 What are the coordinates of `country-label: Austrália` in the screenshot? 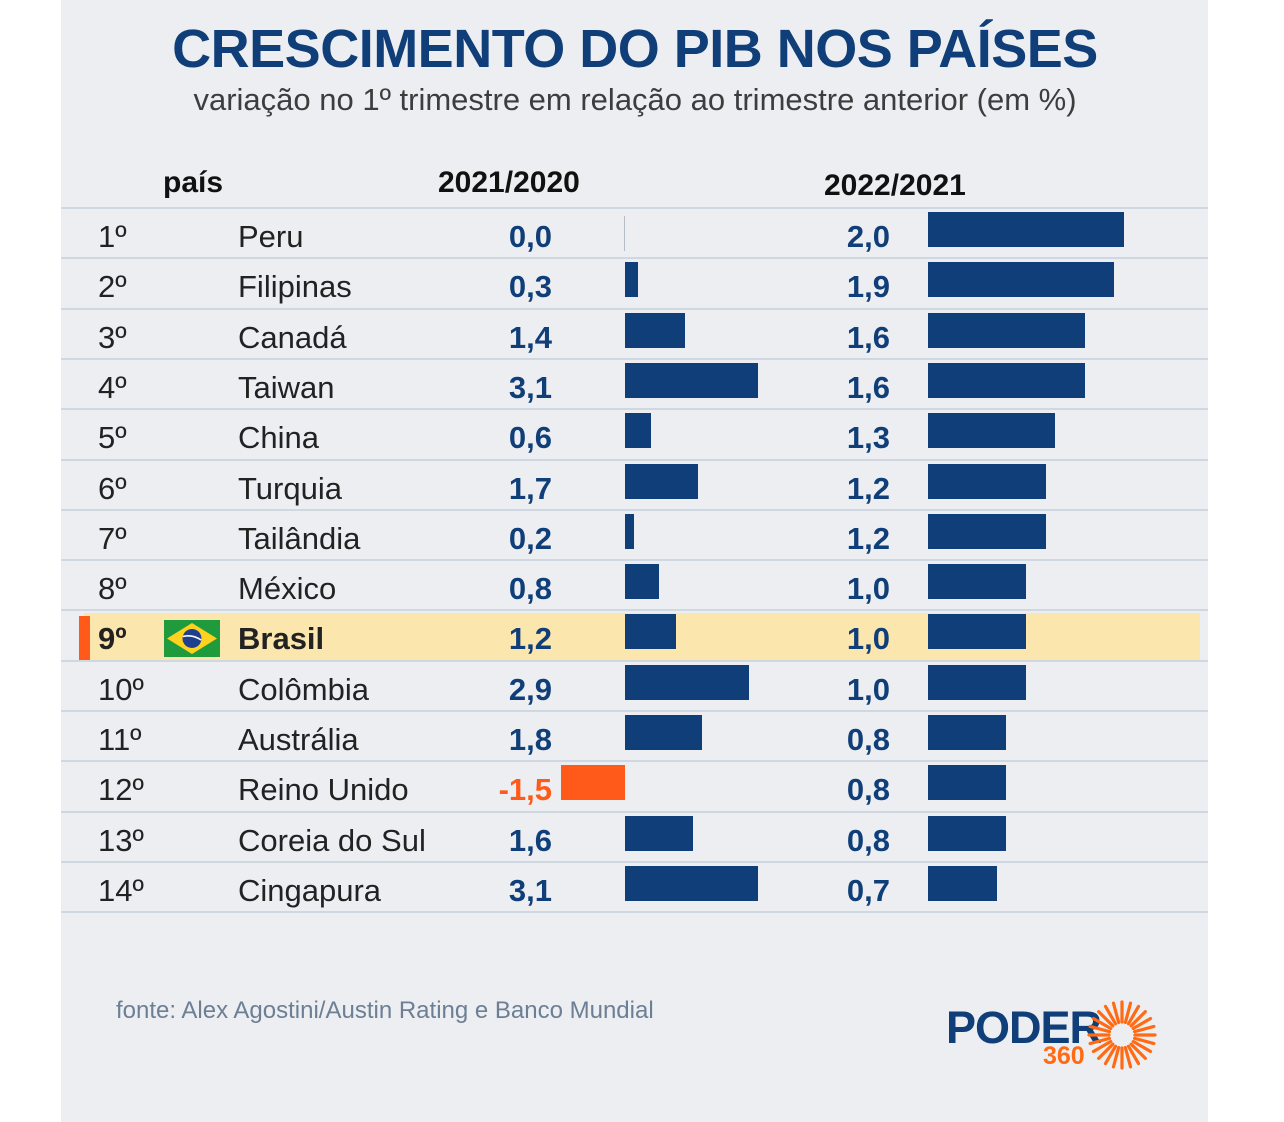 It's located at (298, 739).